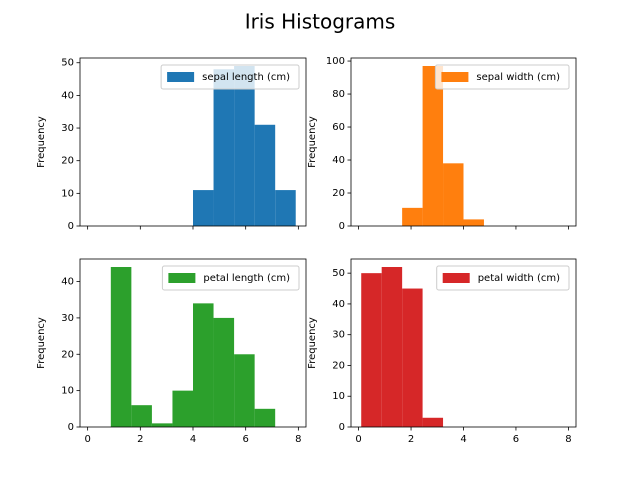 This screenshot has height=480, width=640. Describe the element at coordinates (246, 77) in the screenshot. I see `legend-label: sepal length (cm)` at that location.